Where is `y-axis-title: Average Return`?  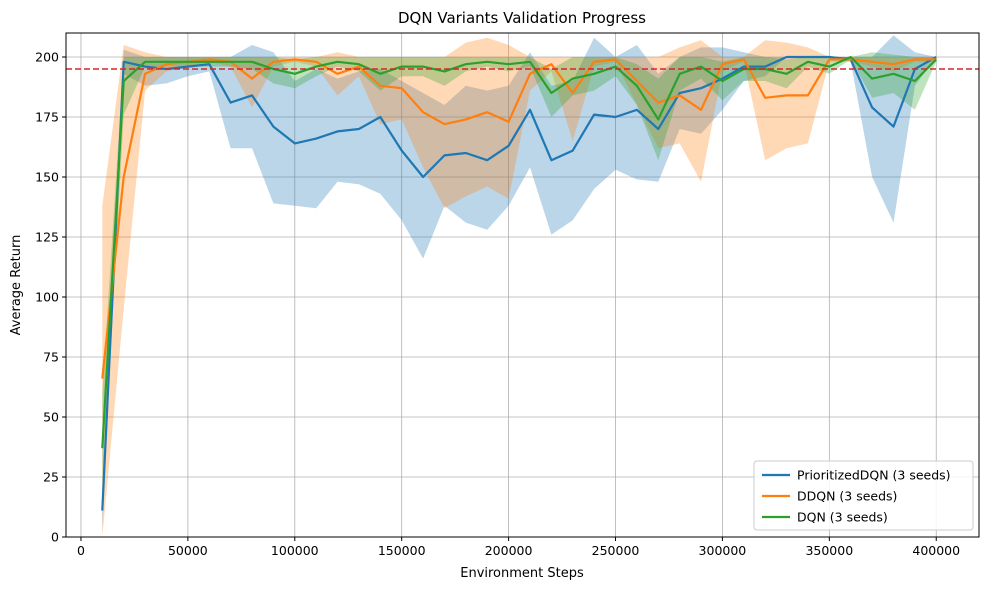
y-axis-title: Average Return is located at coordinates (16, 285).